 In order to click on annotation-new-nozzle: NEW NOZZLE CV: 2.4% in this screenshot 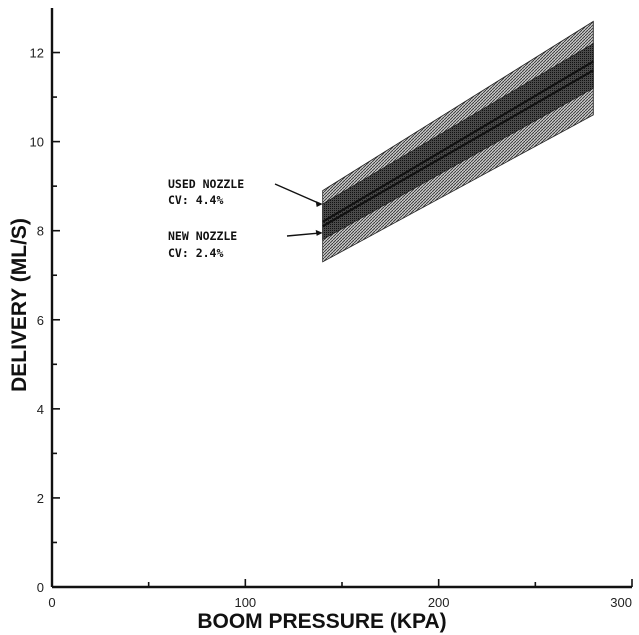, I will do `click(245, 244)`.